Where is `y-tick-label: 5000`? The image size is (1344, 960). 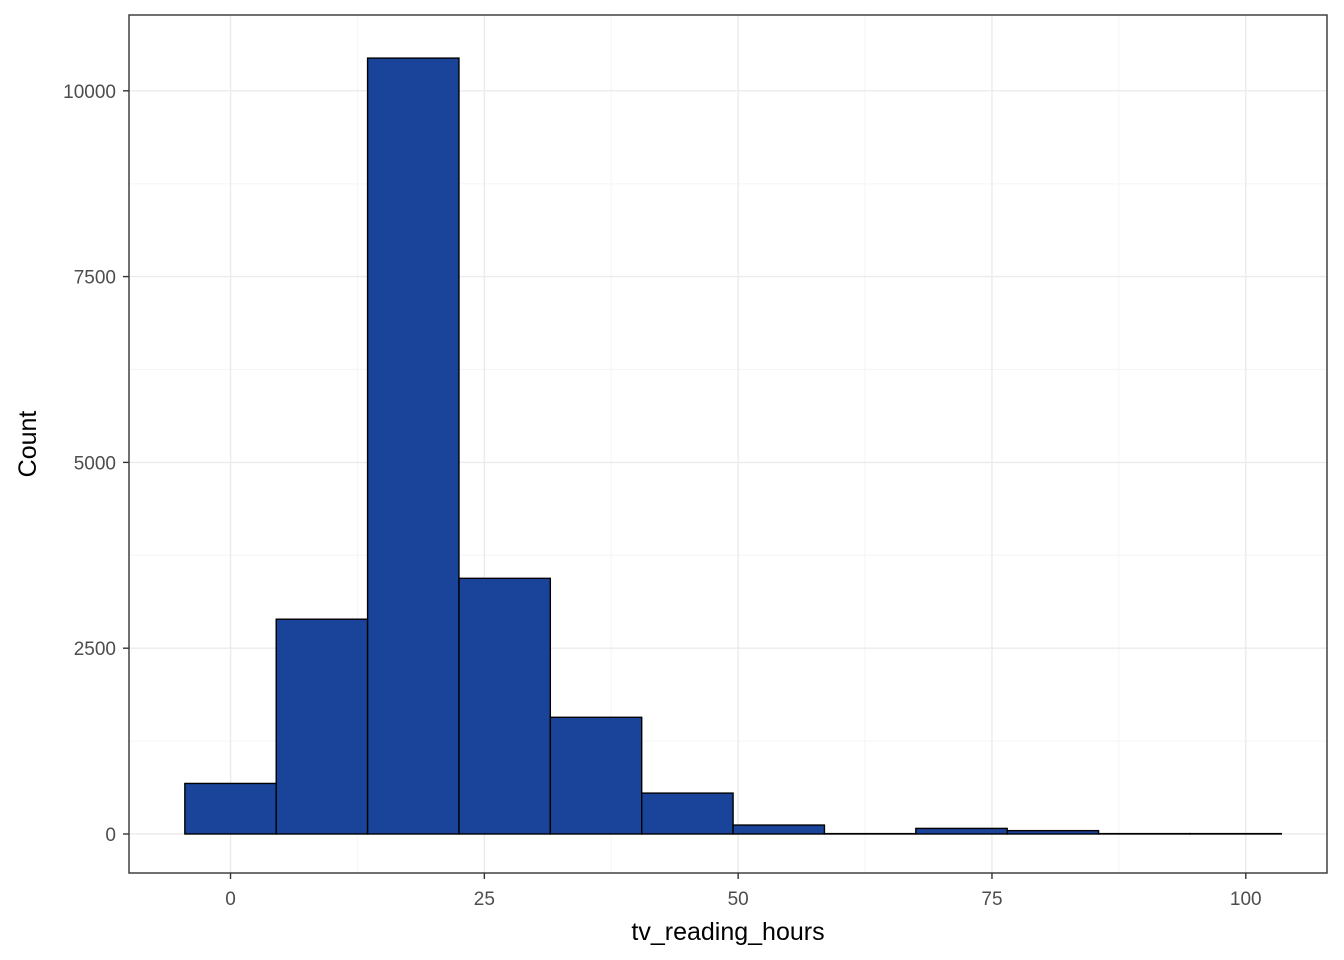
y-tick-label: 5000 is located at coordinates (95, 463).